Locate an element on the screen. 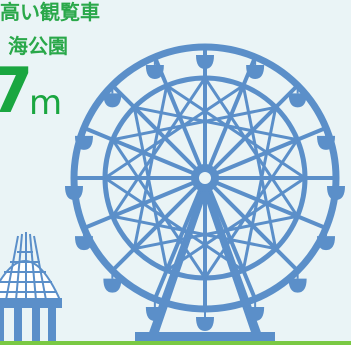 This screenshot has width=351, height=345. dome-building-icon is located at coordinates (31, 287).